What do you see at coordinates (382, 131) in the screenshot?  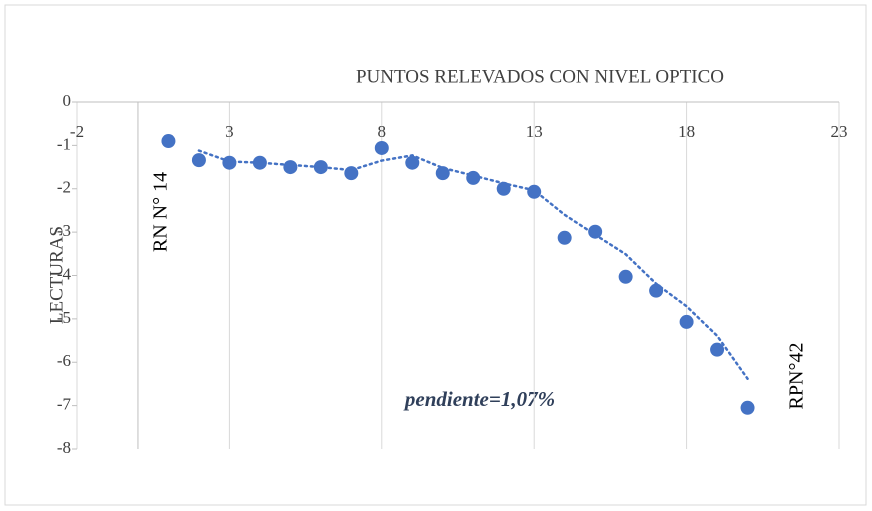 I see `x-tick-label: 8` at bounding box center [382, 131].